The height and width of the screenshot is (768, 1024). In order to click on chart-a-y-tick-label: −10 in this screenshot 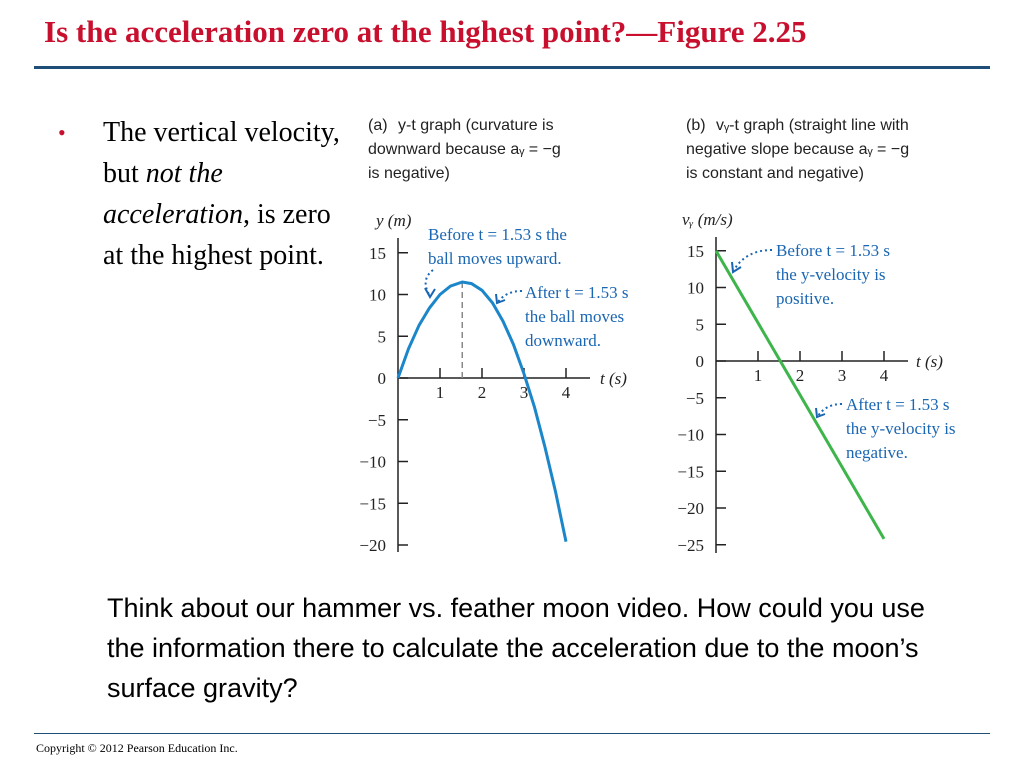, I will do `click(372, 462)`.